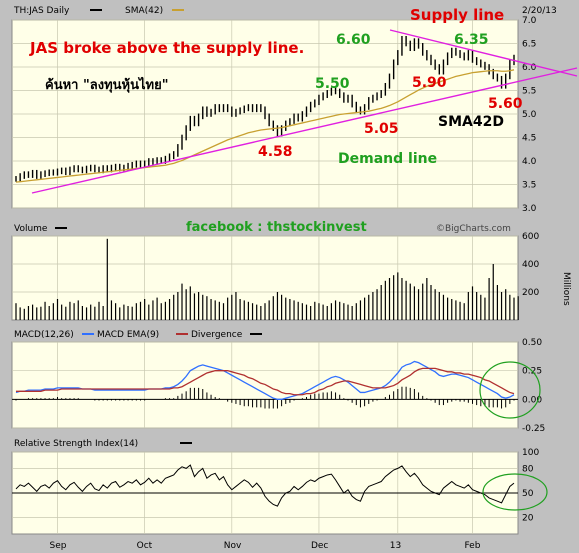  What do you see at coordinates (275, 152) in the screenshot?
I see `price-label-4-58: 4.58` at bounding box center [275, 152].